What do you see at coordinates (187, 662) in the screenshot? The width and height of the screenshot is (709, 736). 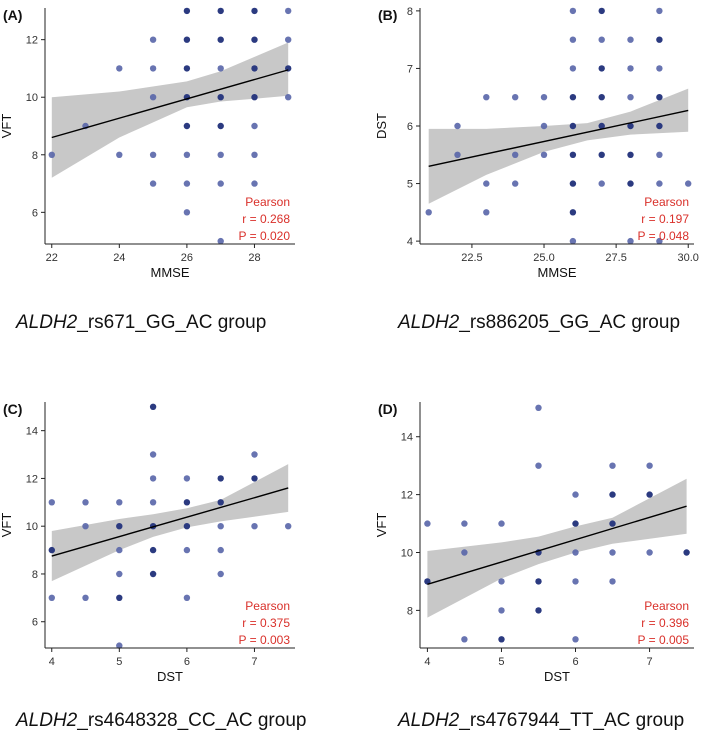 I see `panel-c-x-tick-label-2: 6` at bounding box center [187, 662].